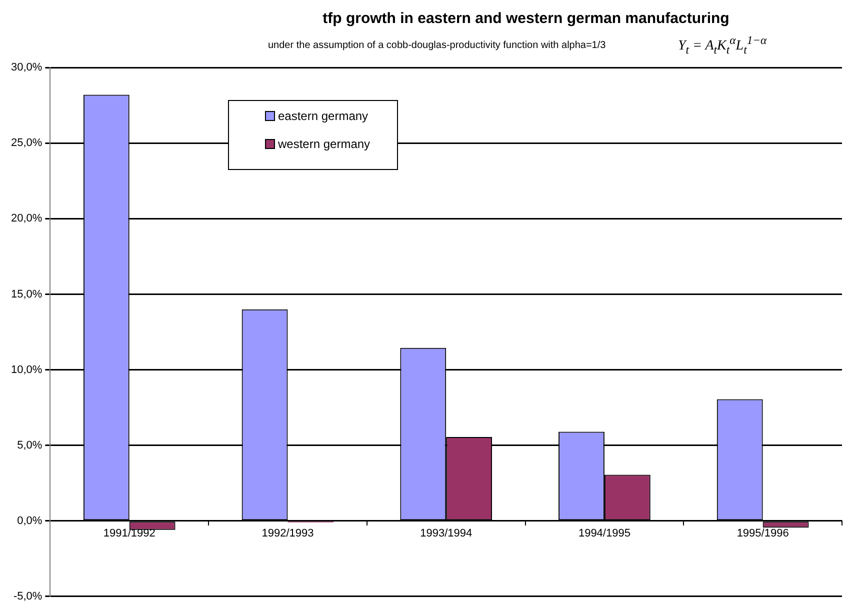 This screenshot has width=852, height=608. What do you see at coordinates (437, 45) in the screenshot?
I see `chart-subtitle: under the assumption of a cobb-douglas-productivity function with alpha=1/3` at bounding box center [437, 45].